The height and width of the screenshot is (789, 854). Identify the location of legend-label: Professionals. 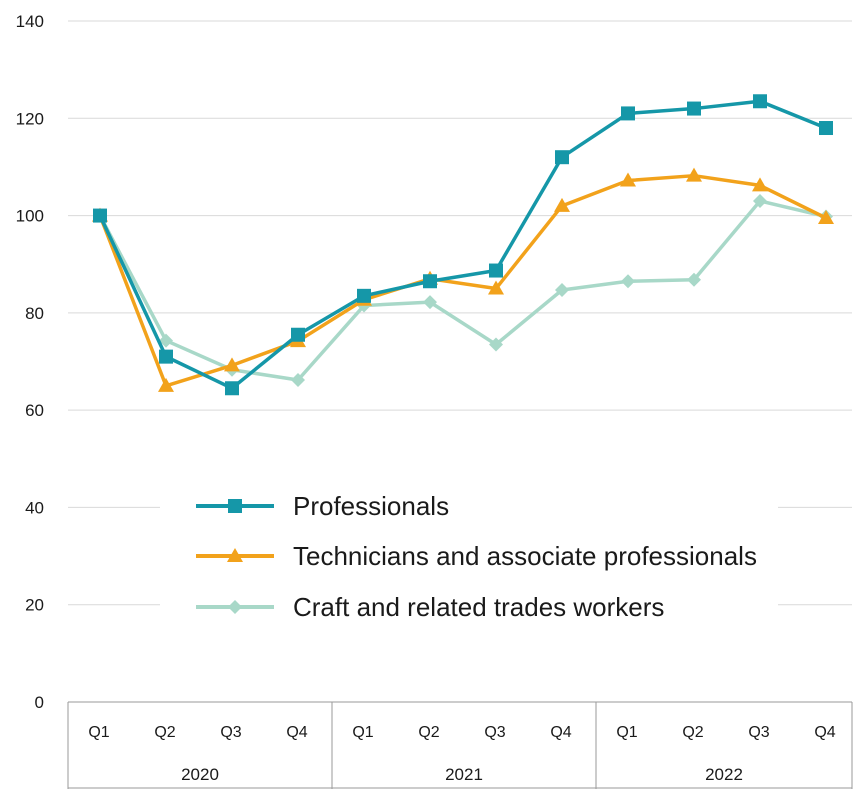
(371, 506).